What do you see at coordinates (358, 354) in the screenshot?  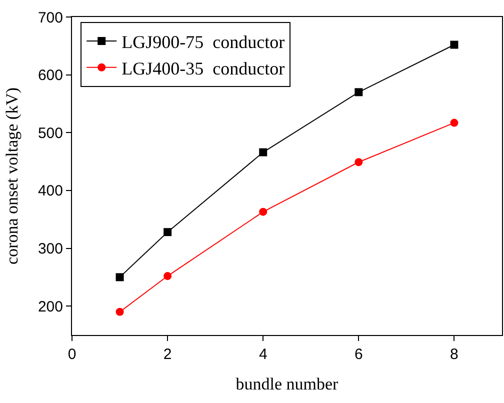 I see `x-tick-label: 6` at bounding box center [358, 354].